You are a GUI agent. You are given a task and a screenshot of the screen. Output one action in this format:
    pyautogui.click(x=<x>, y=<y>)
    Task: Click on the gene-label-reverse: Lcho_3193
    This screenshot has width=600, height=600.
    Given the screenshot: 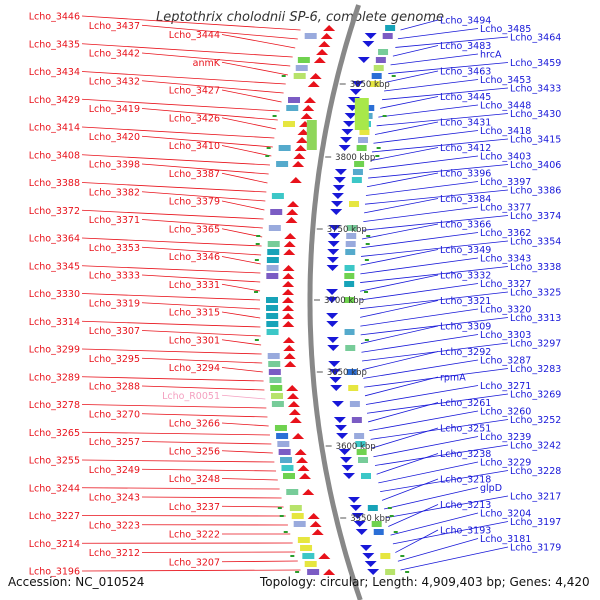 What is the action you would take?
    pyautogui.click(x=465, y=531)
    